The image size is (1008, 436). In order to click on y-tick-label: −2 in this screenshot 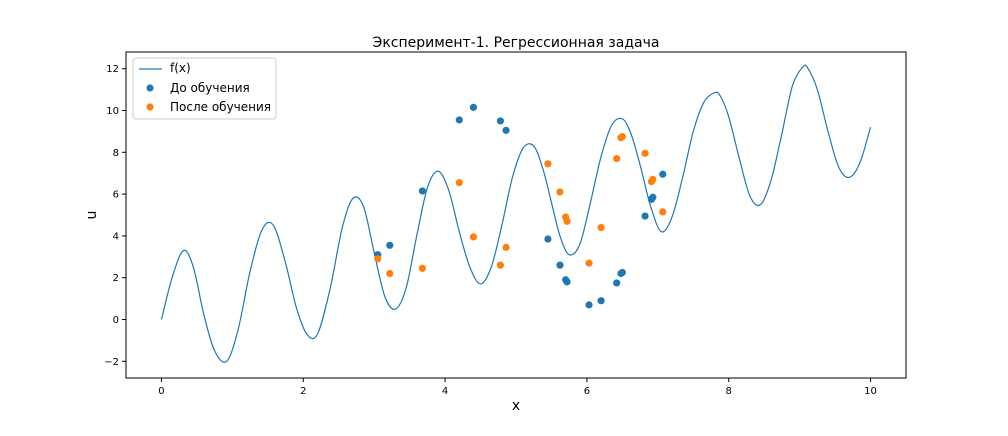, I will do `click(111, 362)`.